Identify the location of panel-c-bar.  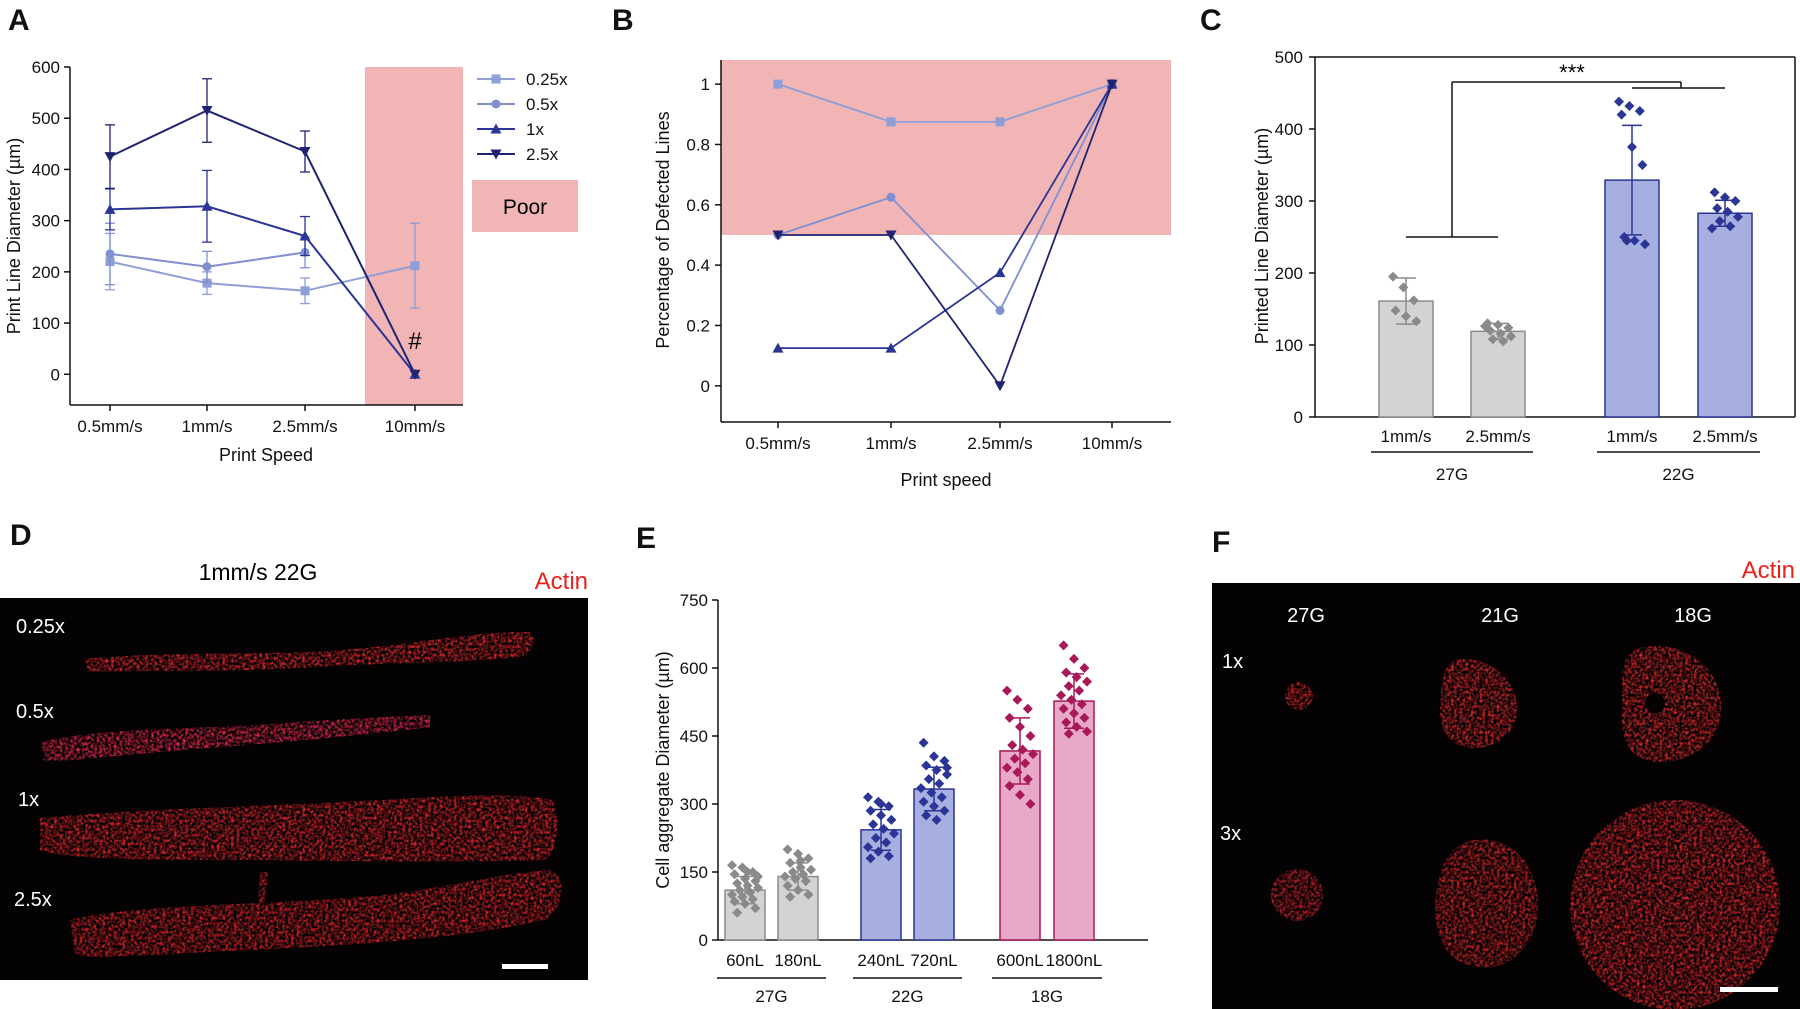
(1725, 315).